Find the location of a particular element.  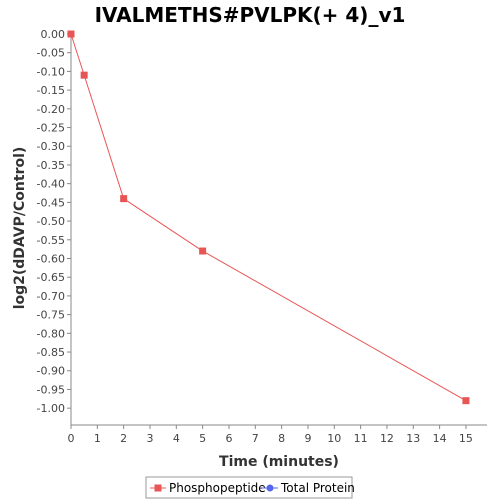

legend-box is located at coordinates (249, 487).